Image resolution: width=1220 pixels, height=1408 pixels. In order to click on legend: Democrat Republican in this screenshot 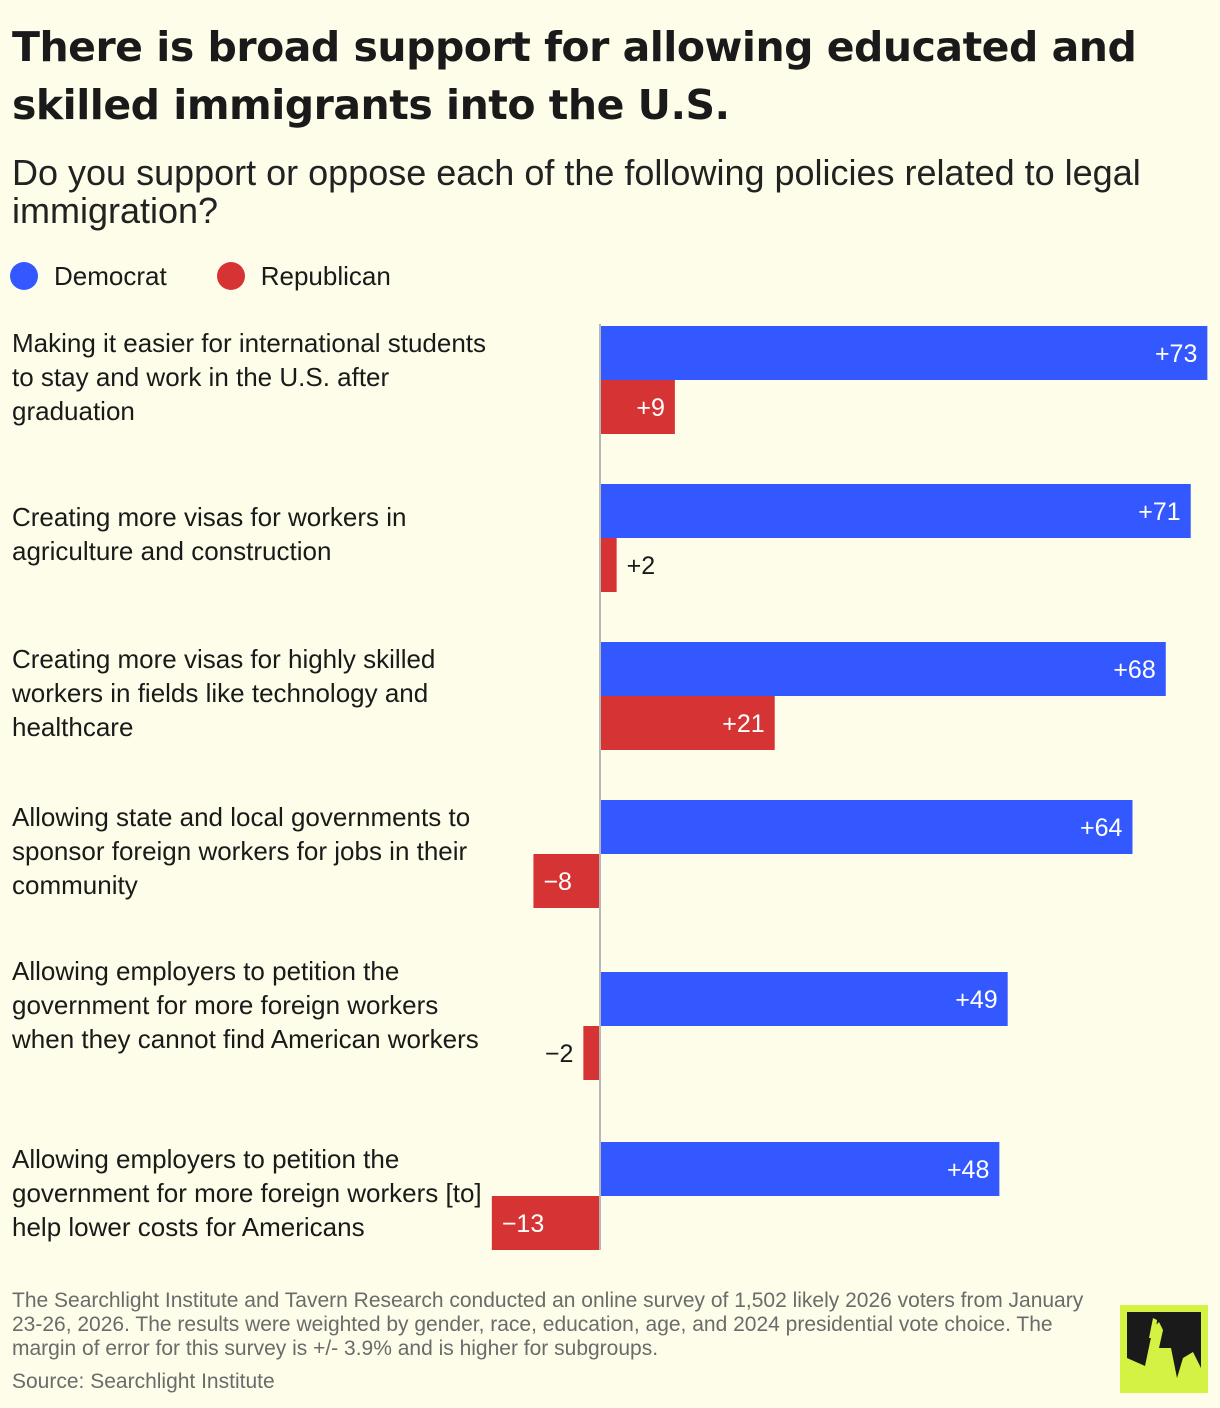, I will do `click(225, 276)`.